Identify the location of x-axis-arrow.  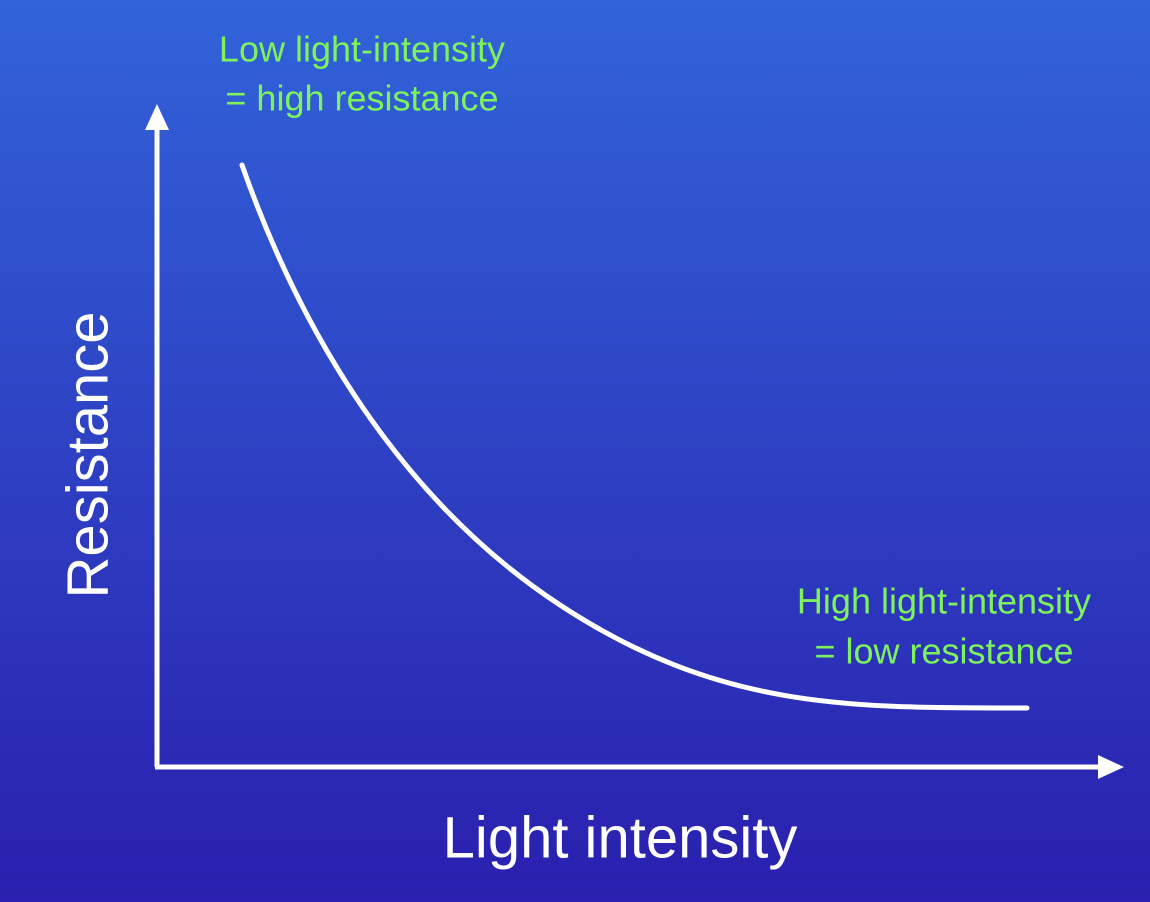
(1111, 767).